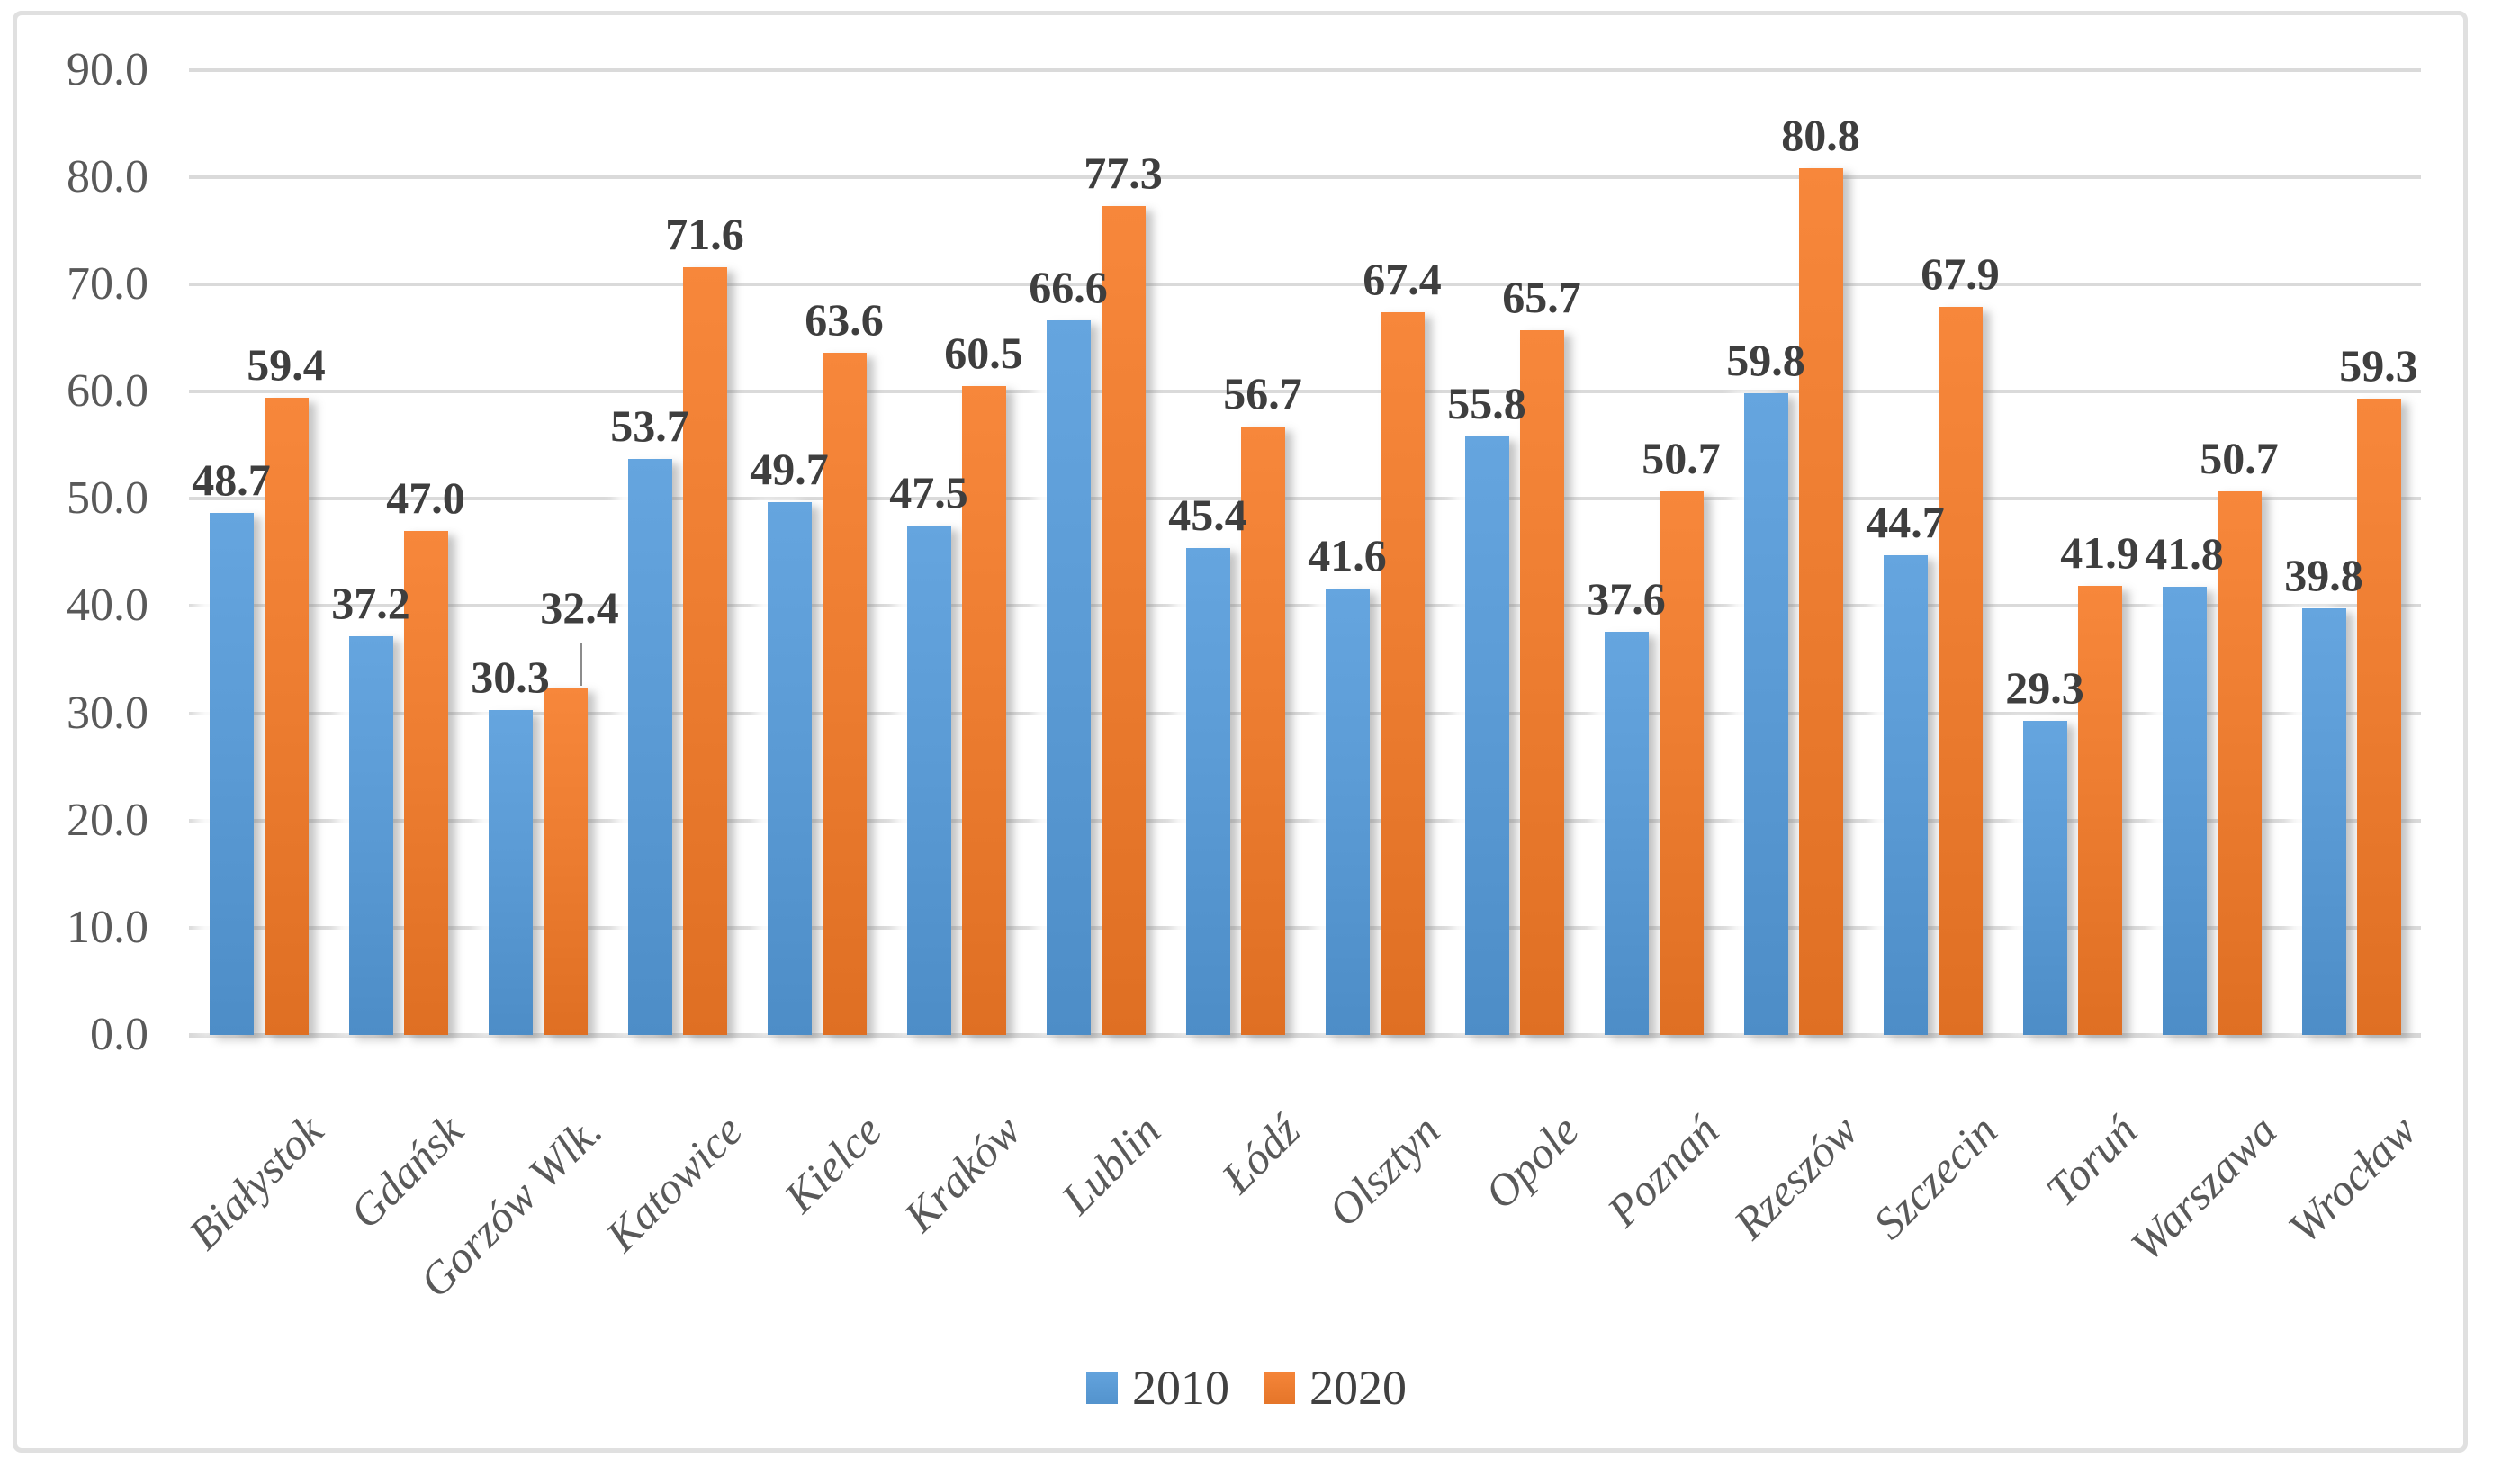 The height and width of the screenshot is (1484, 2493). What do you see at coordinates (1068, 288) in the screenshot?
I see `value-label-2010: 66.6` at bounding box center [1068, 288].